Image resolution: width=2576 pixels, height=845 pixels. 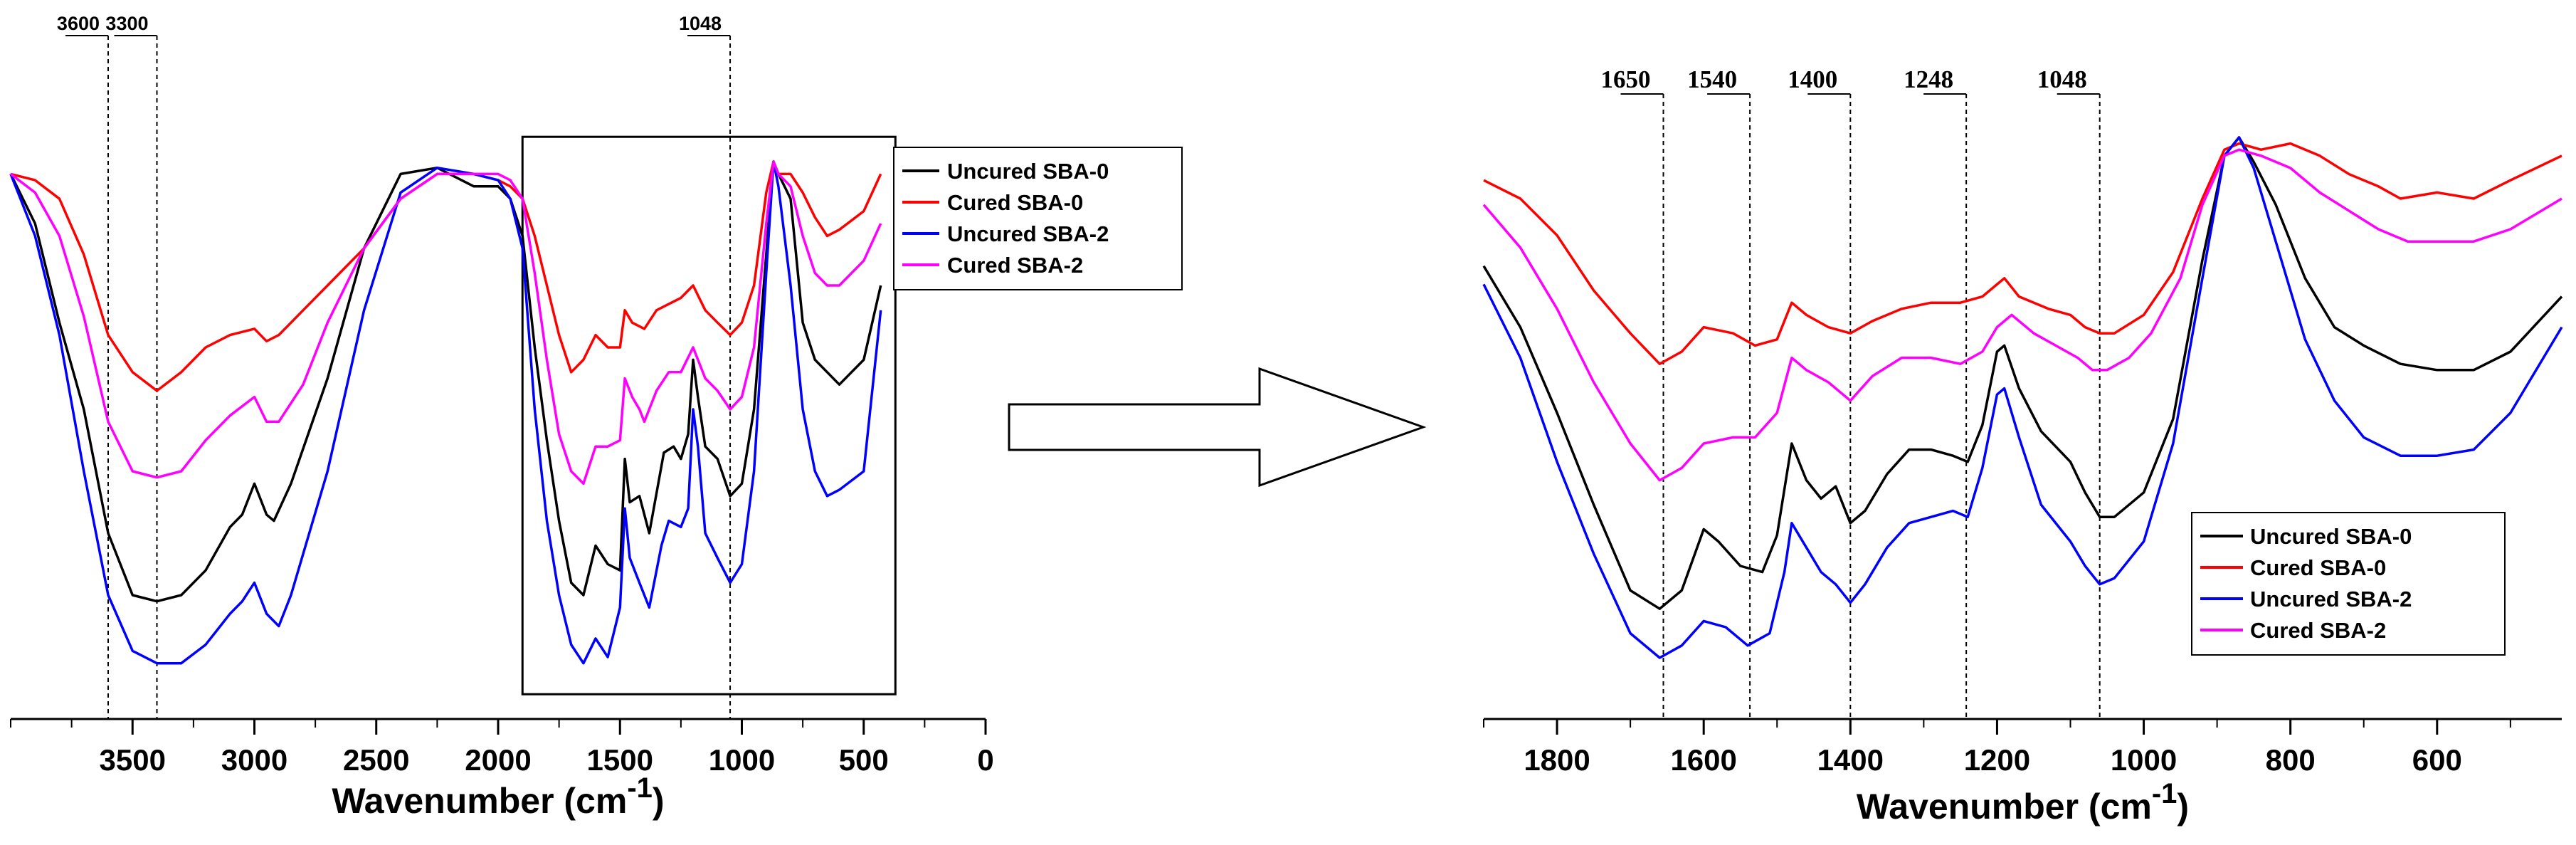 I want to click on x-tick-label: 2500, so click(x=376, y=760).